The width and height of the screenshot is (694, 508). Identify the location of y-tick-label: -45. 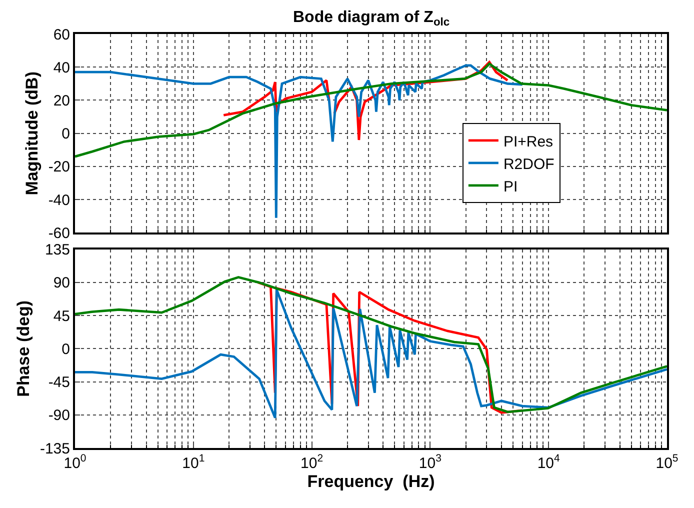
(59, 383).